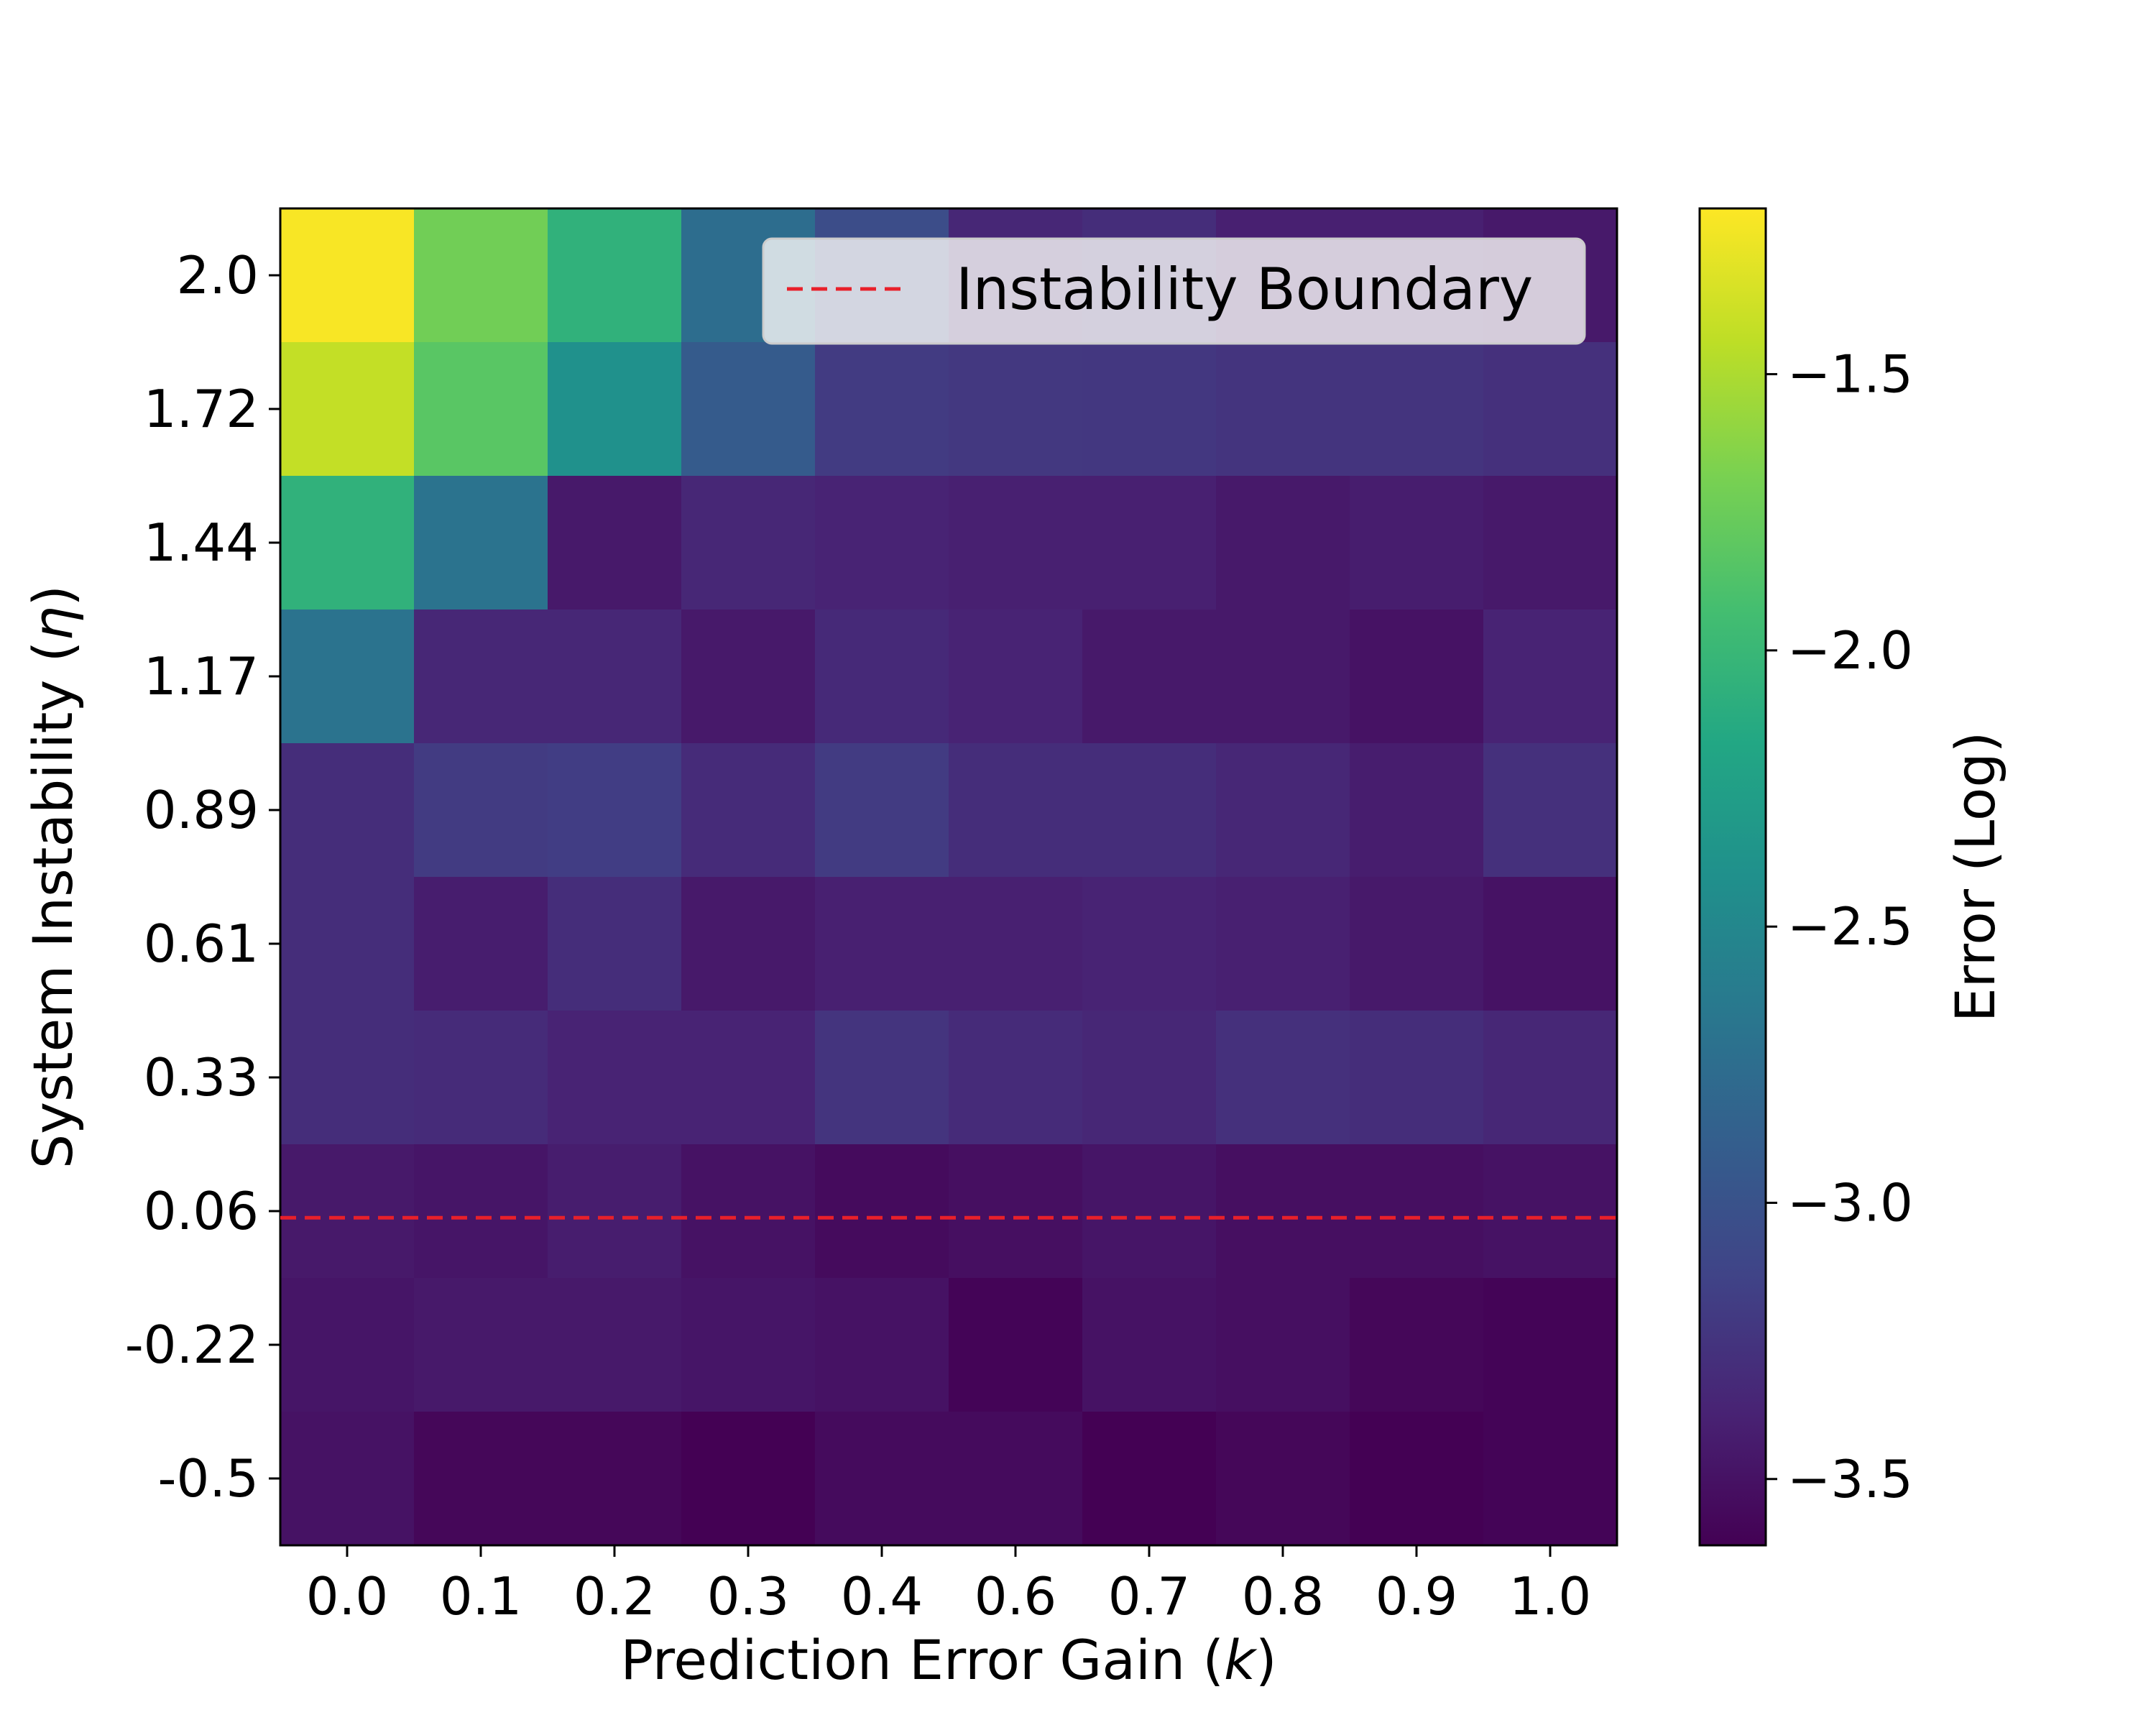 This screenshot has width=2156, height=1725. What do you see at coordinates (201, 1211) in the screenshot?
I see `y-tick-label: 0.06` at bounding box center [201, 1211].